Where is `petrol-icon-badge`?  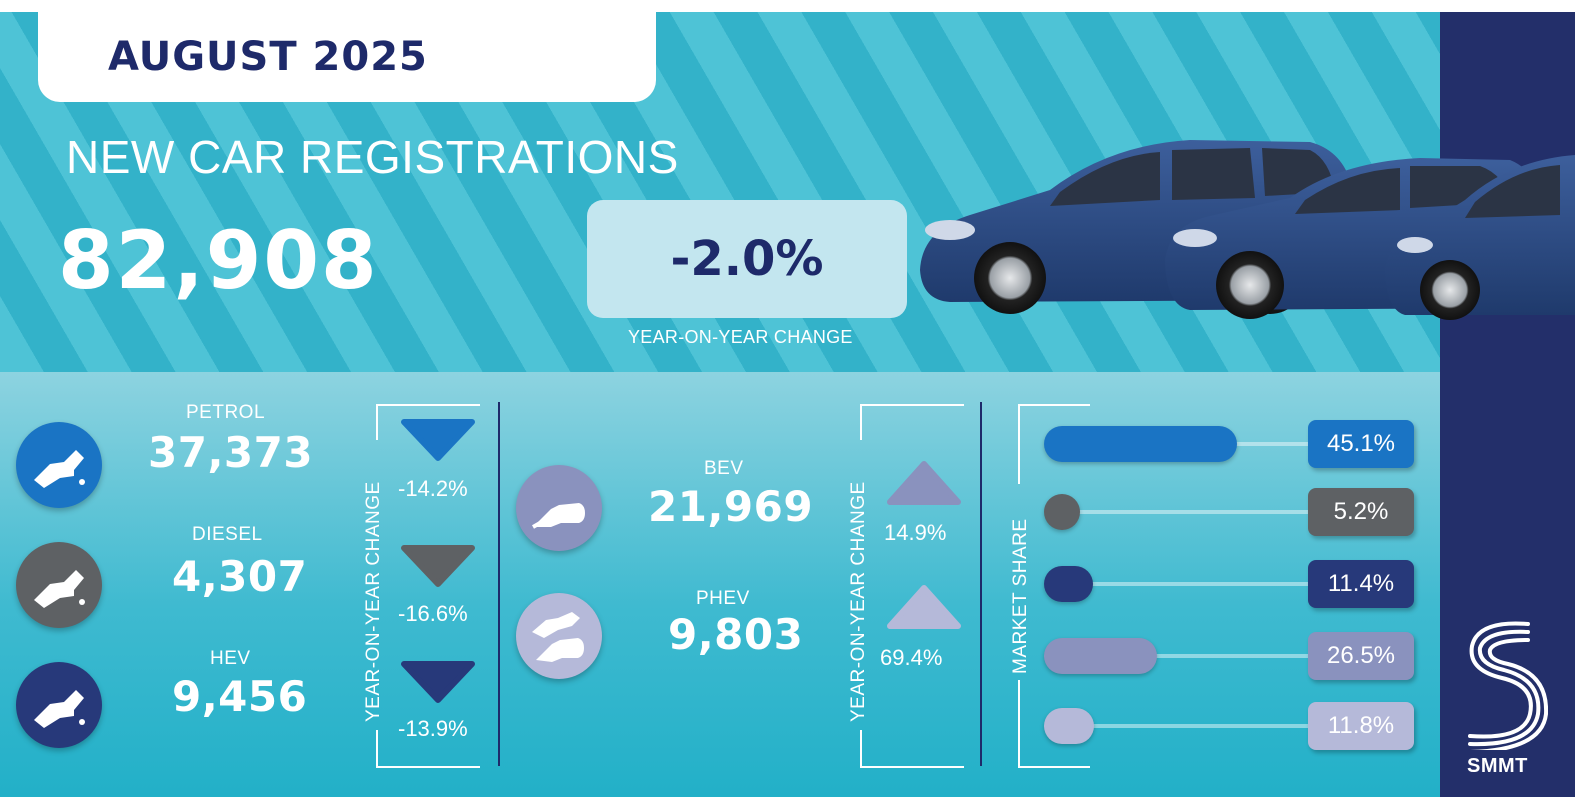
petrol-icon-badge is located at coordinates (59, 465).